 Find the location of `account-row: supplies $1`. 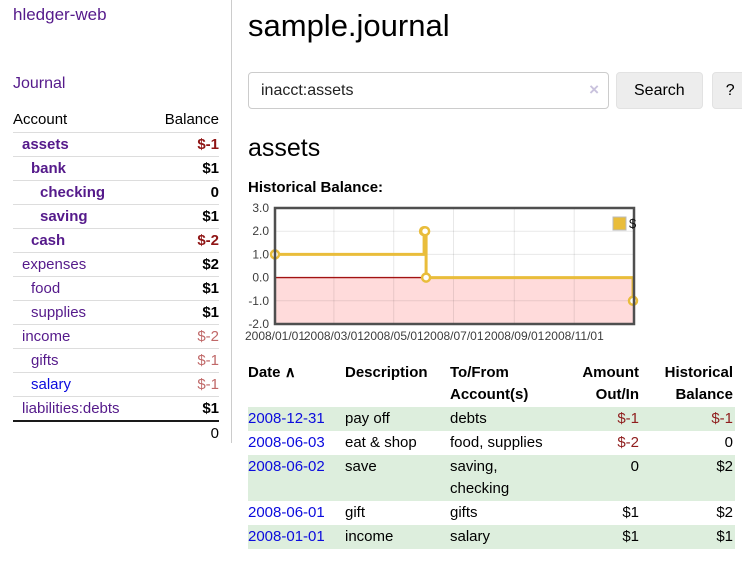

account-row: supplies $1 is located at coordinates (116, 312).